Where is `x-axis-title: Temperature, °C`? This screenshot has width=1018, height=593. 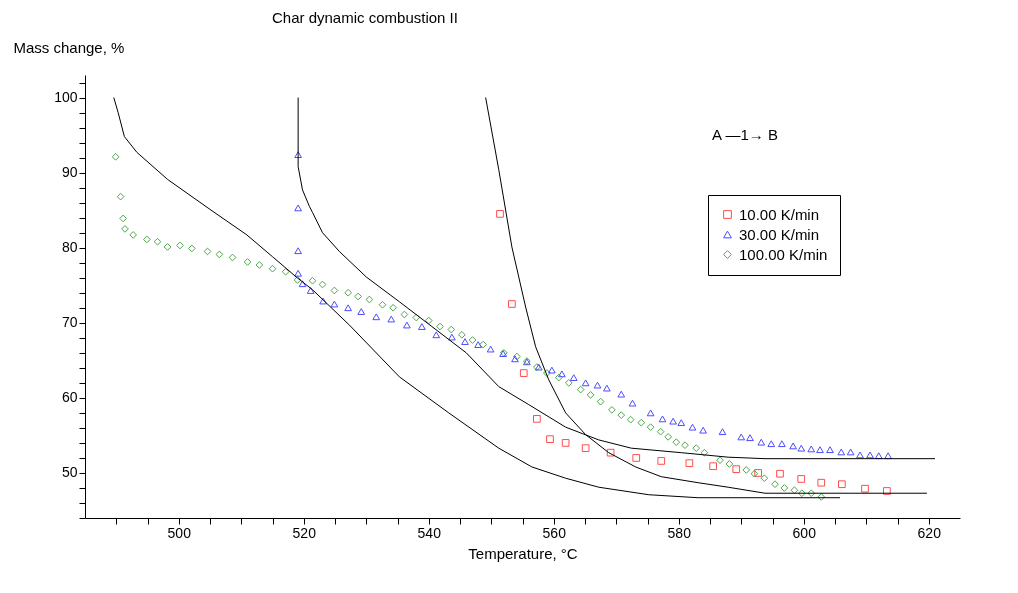 x-axis-title: Temperature, °C is located at coordinates (523, 553).